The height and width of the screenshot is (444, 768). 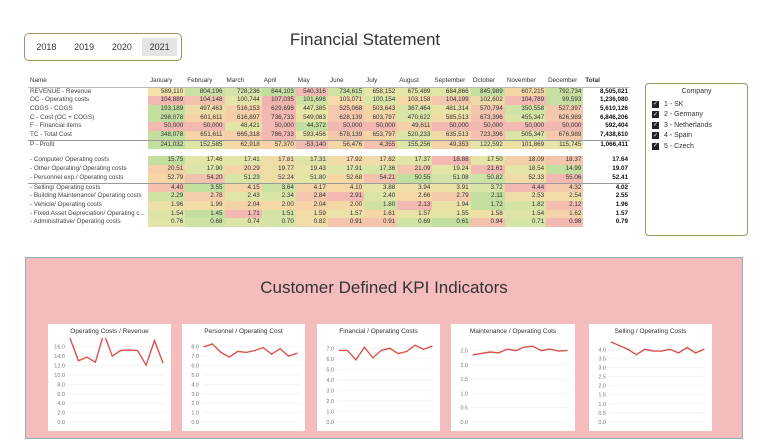 What do you see at coordinates (620, 169) in the screenshot?
I see `row-total: 19.07` at bounding box center [620, 169].